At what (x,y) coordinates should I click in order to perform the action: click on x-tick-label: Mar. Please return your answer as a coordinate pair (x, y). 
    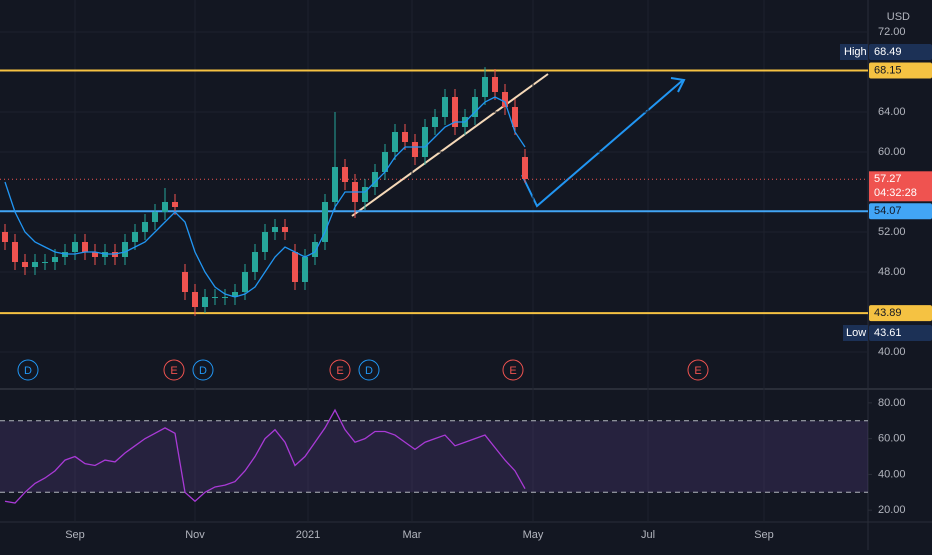
    Looking at the image, I should click on (412, 535).